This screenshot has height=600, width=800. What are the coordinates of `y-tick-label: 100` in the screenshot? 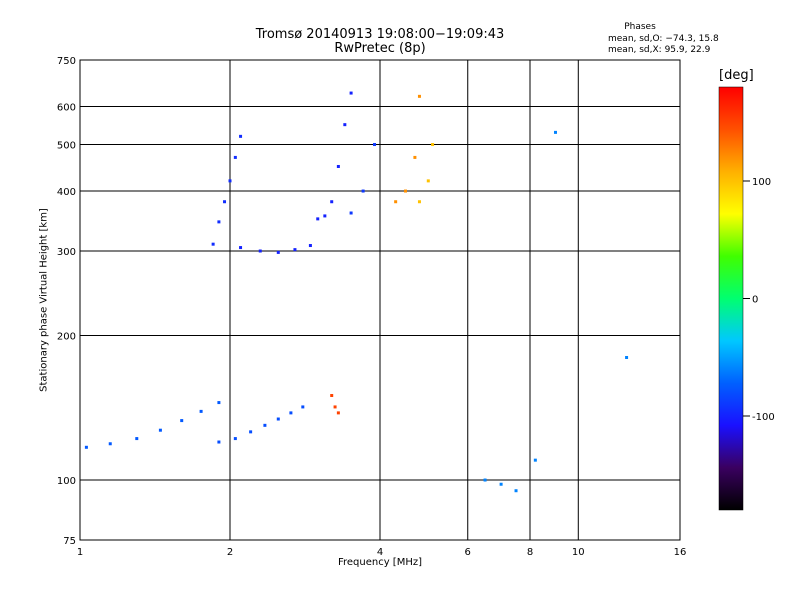 It's located at (66, 481).